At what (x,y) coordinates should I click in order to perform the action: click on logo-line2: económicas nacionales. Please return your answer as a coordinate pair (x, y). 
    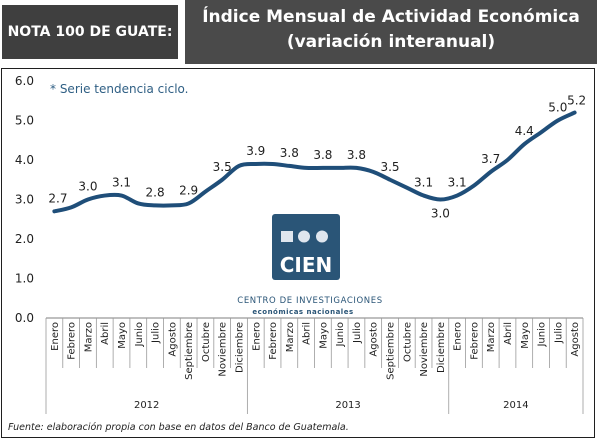
    Looking at the image, I should click on (302, 312).